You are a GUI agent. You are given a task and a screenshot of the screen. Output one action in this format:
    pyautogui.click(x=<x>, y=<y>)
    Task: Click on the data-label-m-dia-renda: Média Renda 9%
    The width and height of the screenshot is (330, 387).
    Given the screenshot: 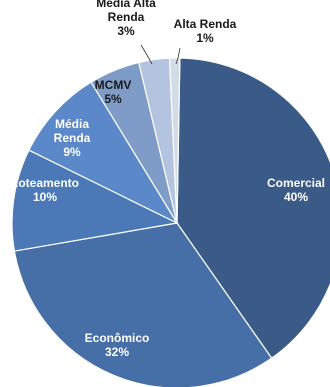 What is the action you would take?
    pyautogui.click(x=72, y=138)
    